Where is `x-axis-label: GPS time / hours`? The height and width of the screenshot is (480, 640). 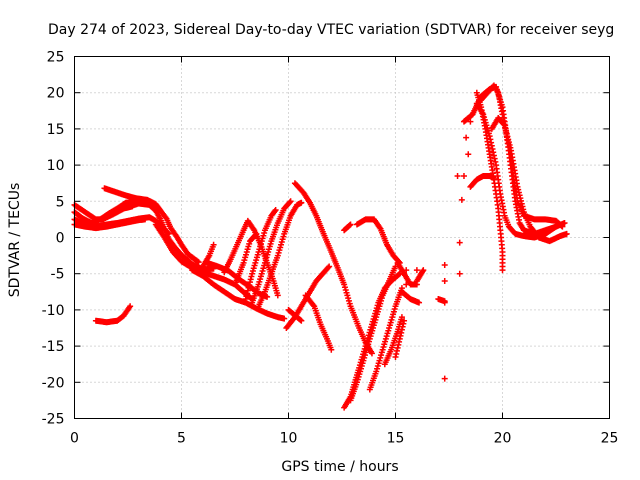
x-axis-label: GPS time / hours is located at coordinates (339, 467).